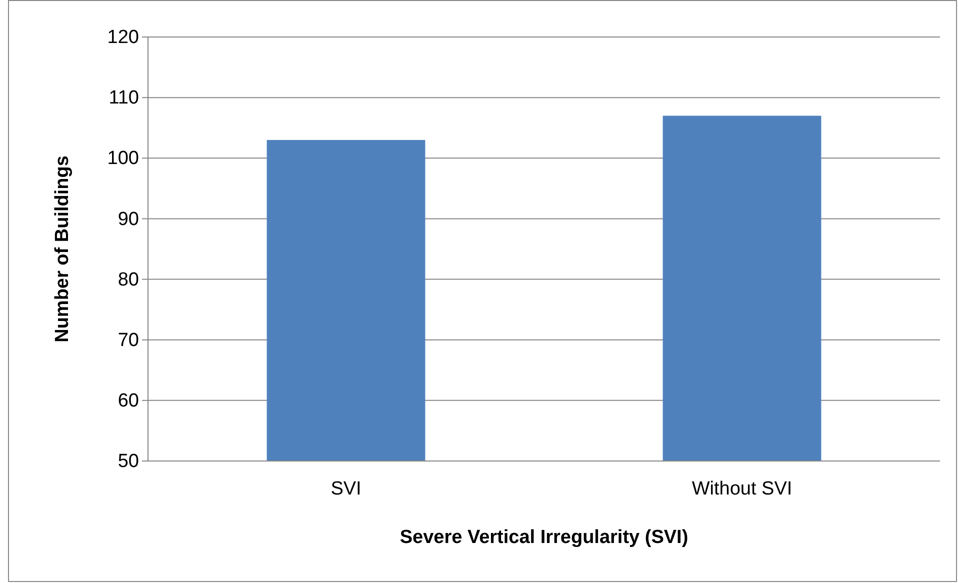 Image resolution: width=958 pixels, height=583 pixels. I want to click on y-axis-title: Number of Buildings, so click(62, 249).